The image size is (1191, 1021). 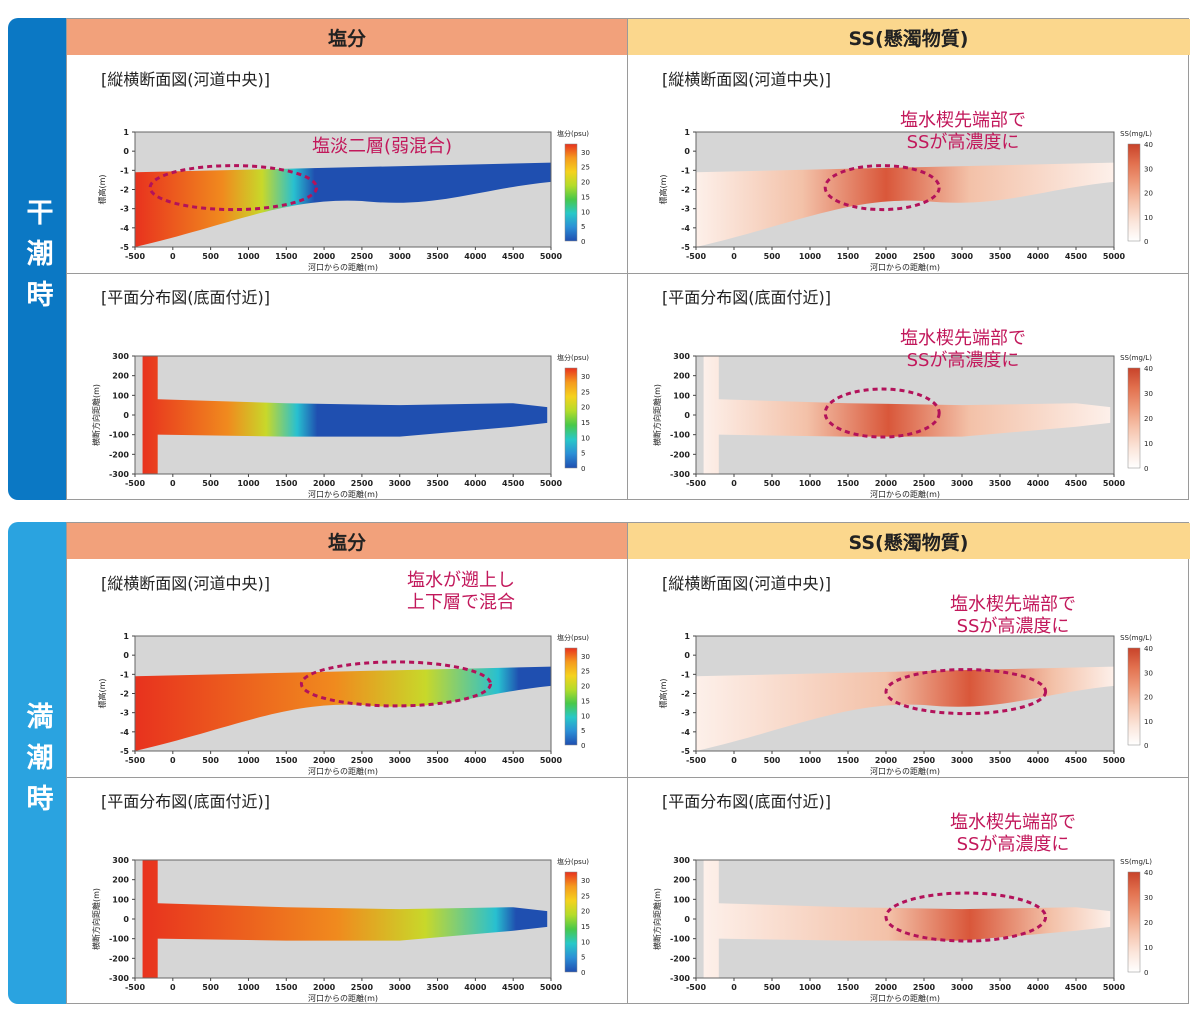 I want to click on y-tick-label: -4, so click(x=685, y=228).